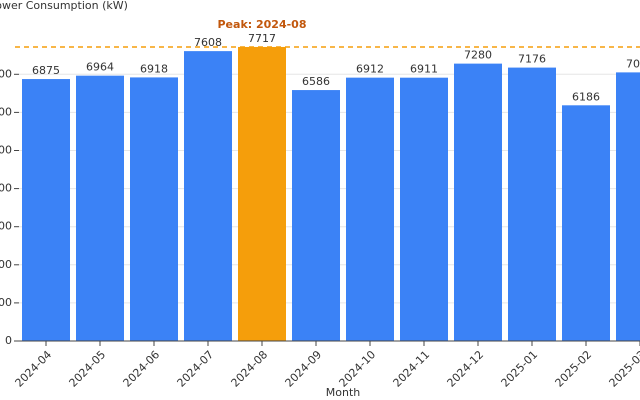  I want to click on value-label: 6918, so click(154, 68).